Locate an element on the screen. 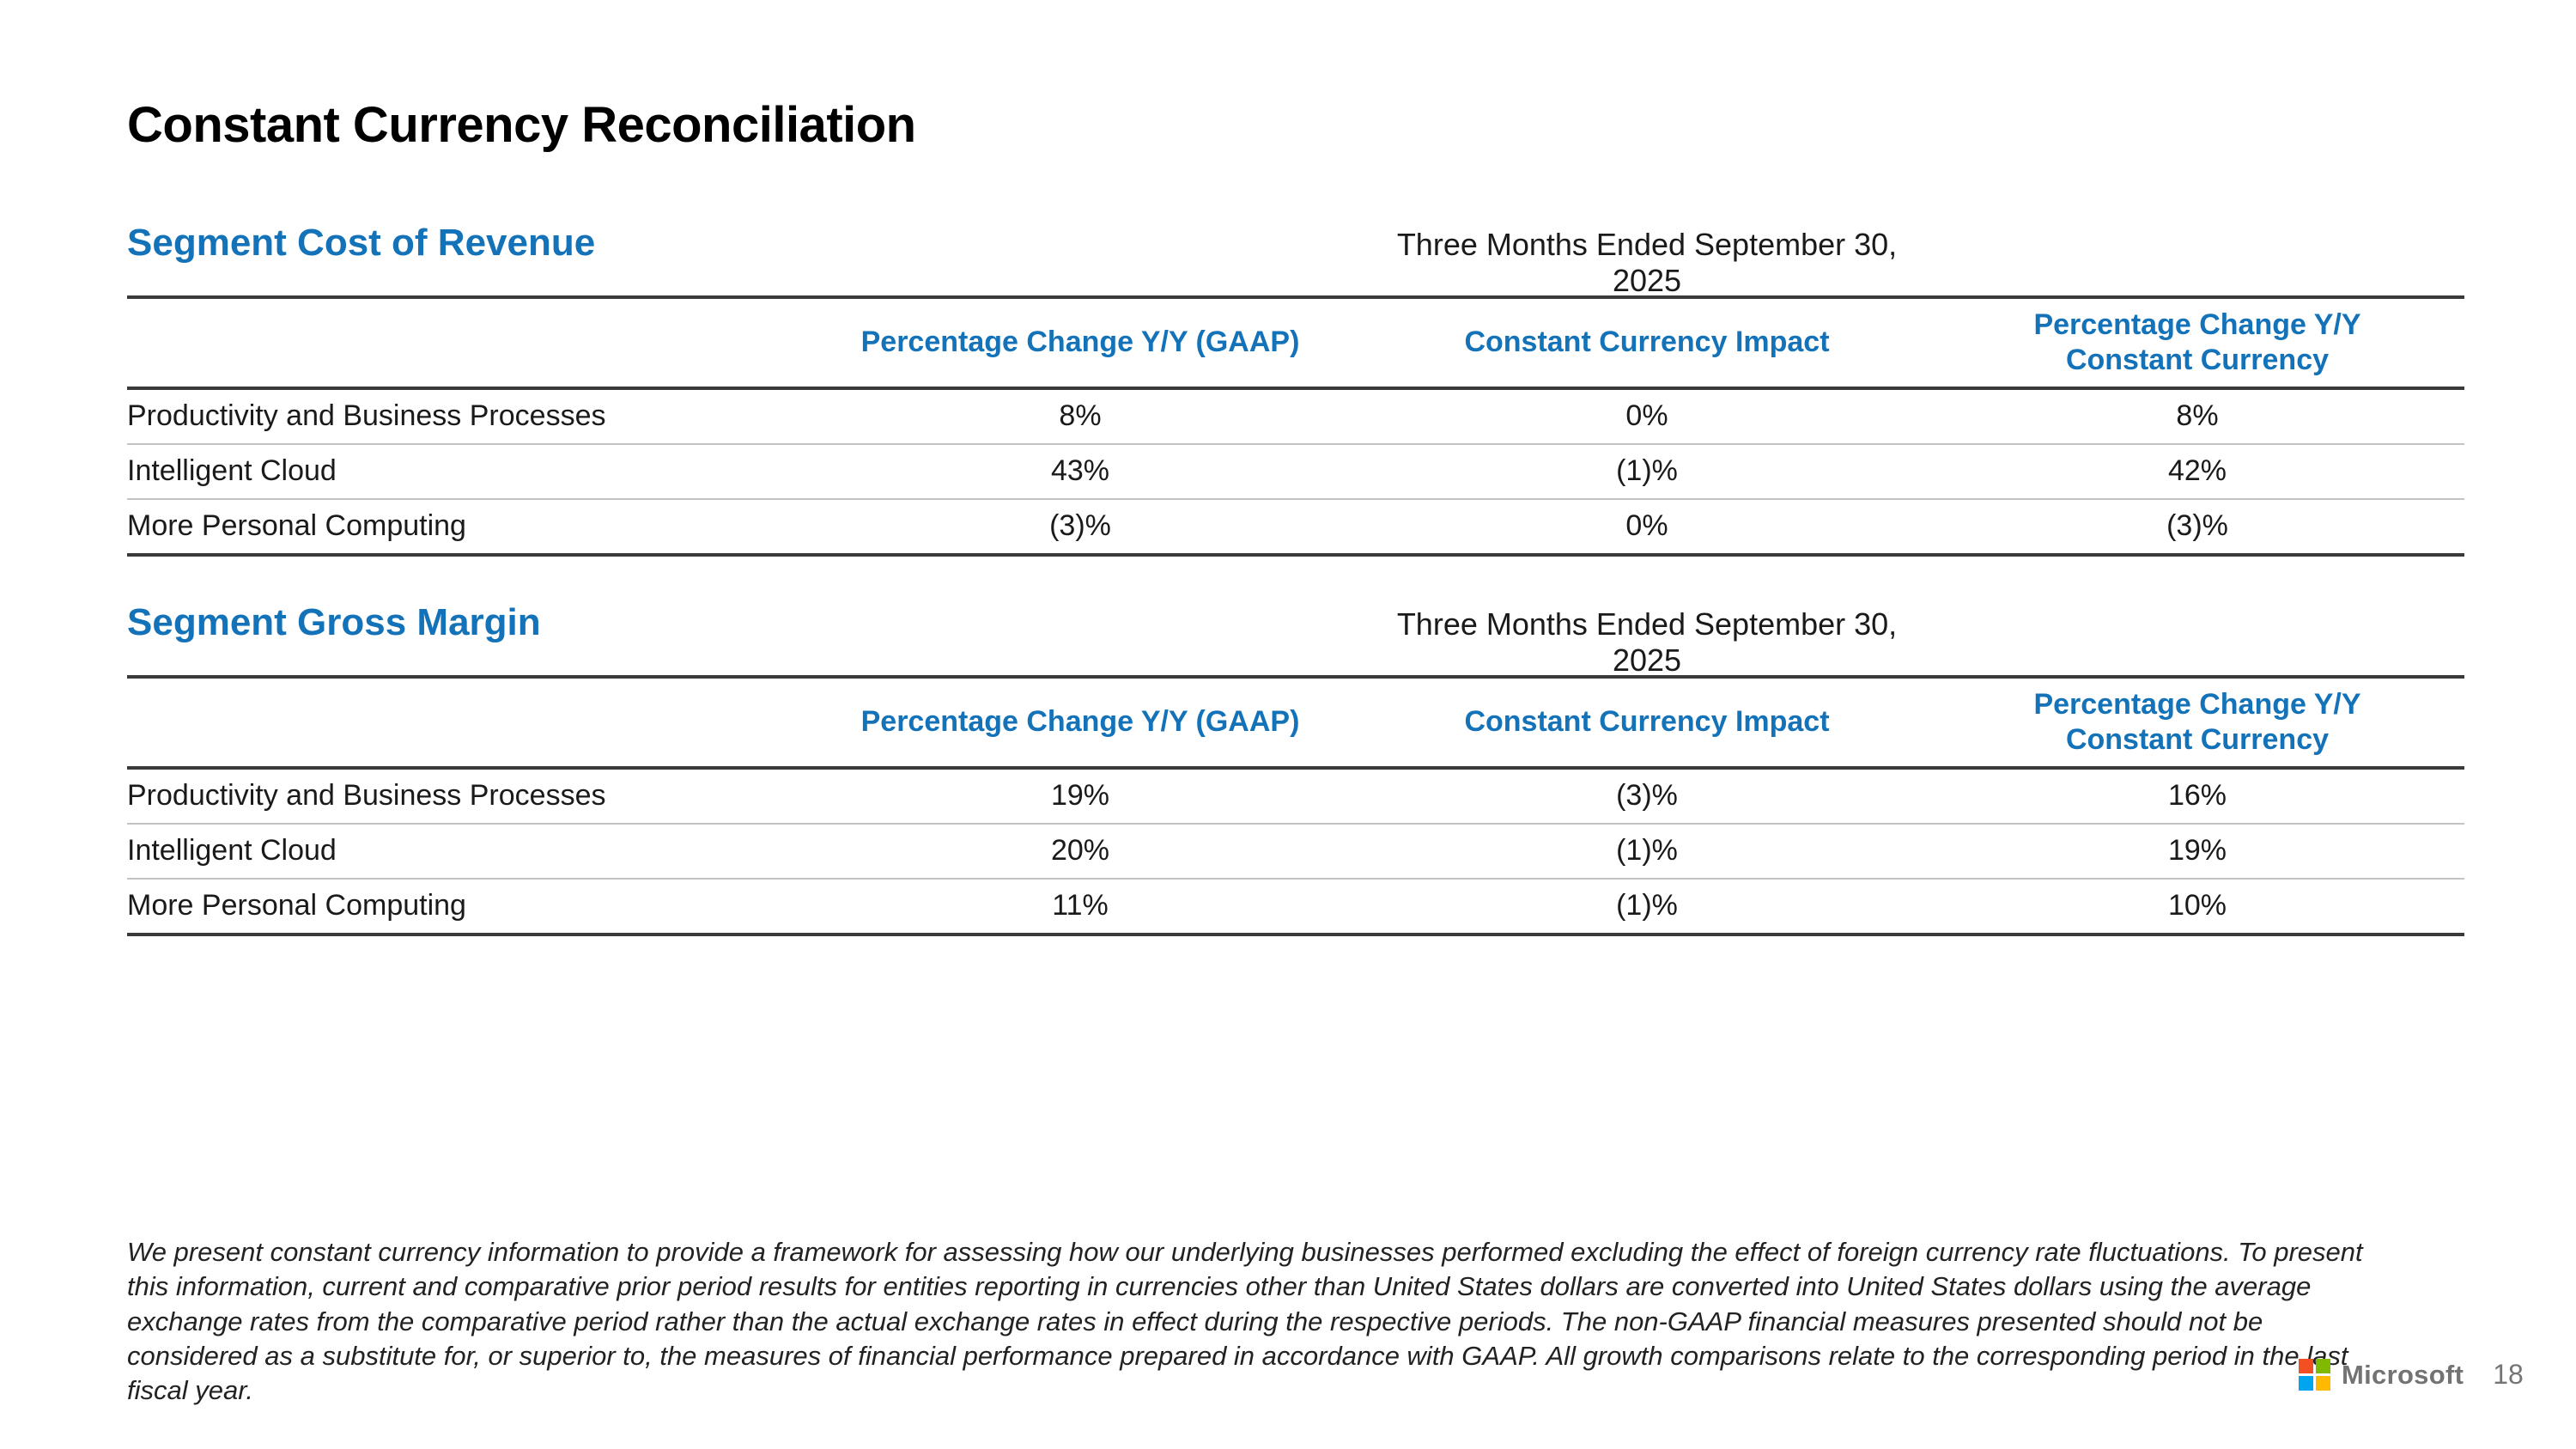  brand-bar: Microsoft 18 is located at coordinates (2412, 1375).